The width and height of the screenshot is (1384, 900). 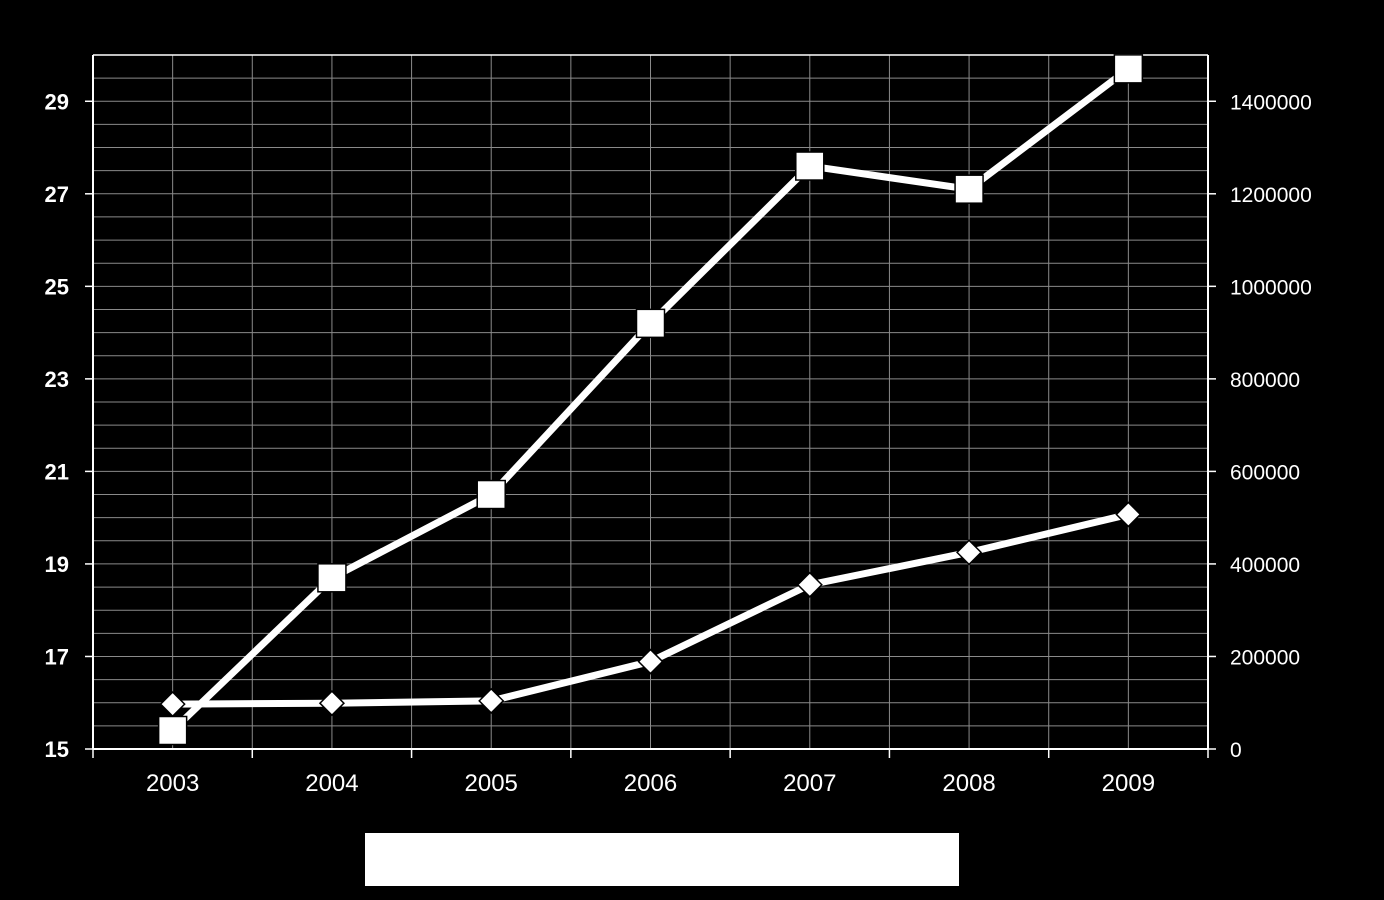 I want to click on right-axis-tick-label: 1200000, so click(x=1271, y=195).